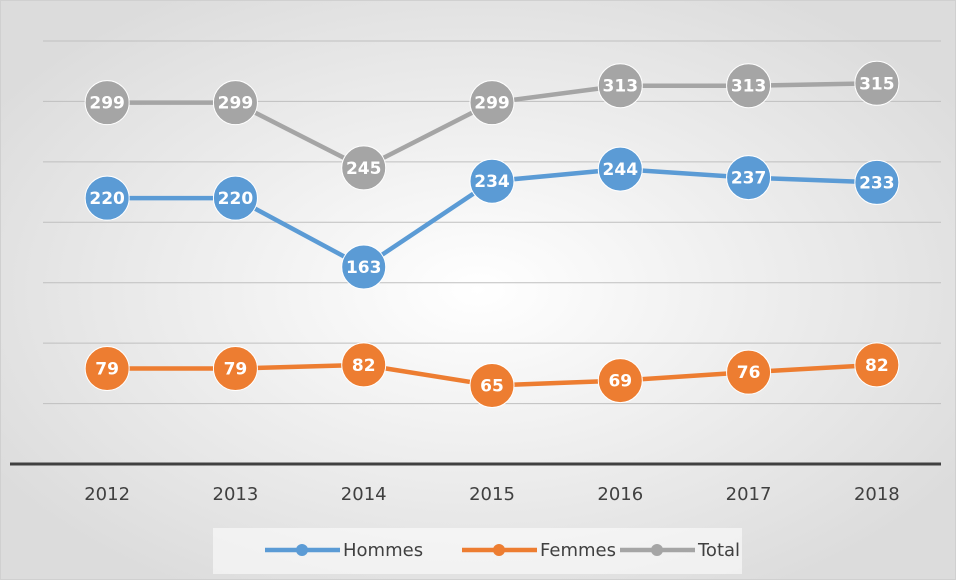 This screenshot has height=584, width=956. Describe the element at coordinates (364, 494) in the screenshot. I see `x-tick-label: 2014` at that location.